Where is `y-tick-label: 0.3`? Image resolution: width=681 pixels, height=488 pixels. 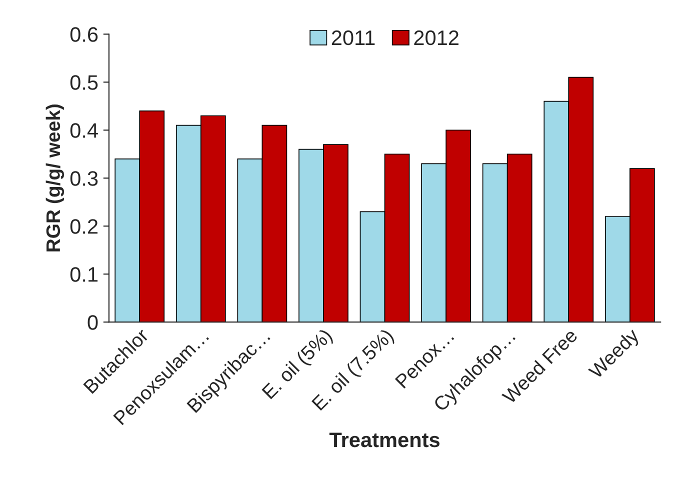
y-tick-label: 0.3 is located at coordinates (84, 178).